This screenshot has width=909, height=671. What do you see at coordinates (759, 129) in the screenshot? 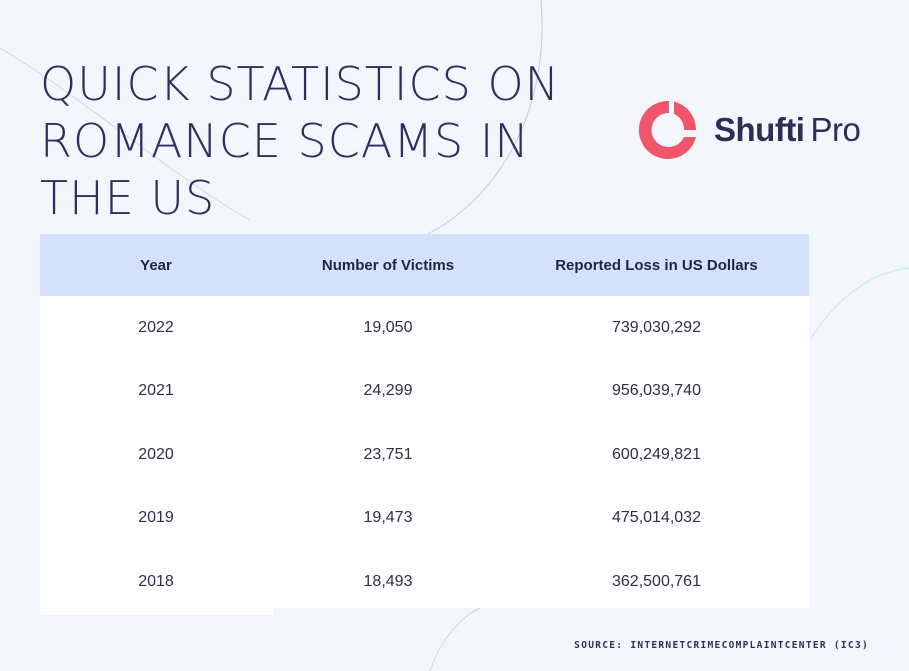
I see `brand-name-bold: Shufti` at bounding box center [759, 129].